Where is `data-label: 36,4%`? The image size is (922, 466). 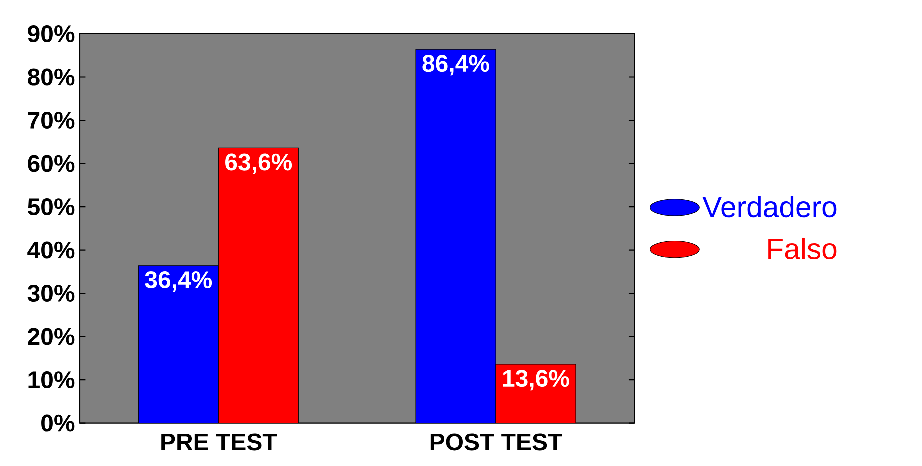 data-label: 36,4% is located at coordinates (178, 281).